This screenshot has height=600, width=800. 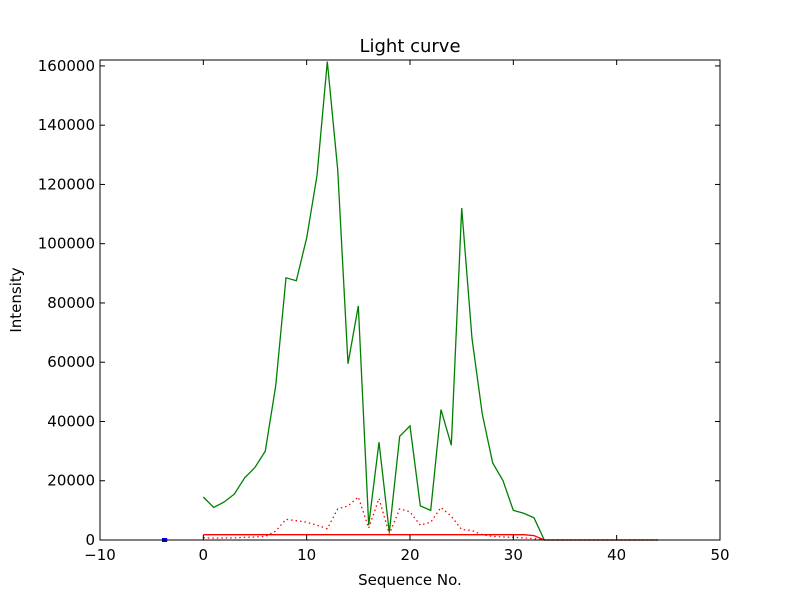 What do you see at coordinates (409, 555) in the screenshot?
I see `x-tick-label: 20` at bounding box center [409, 555].